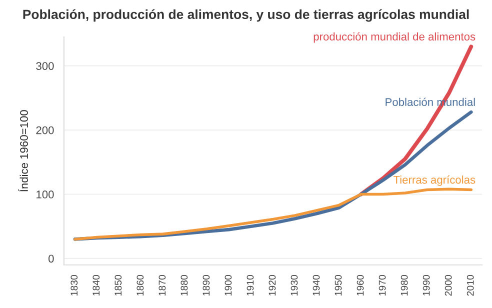 This screenshot has width=492, height=308. Describe the element at coordinates (395, 37) in the screenshot. I see `series-label: producción mundial de alimentos` at that location.